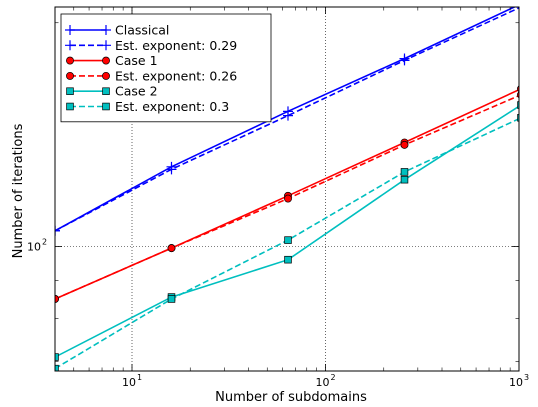 The image size is (538, 407). Describe the element at coordinates (34, 247) in the screenshot. I see `y-tick-label: 10` at that location.